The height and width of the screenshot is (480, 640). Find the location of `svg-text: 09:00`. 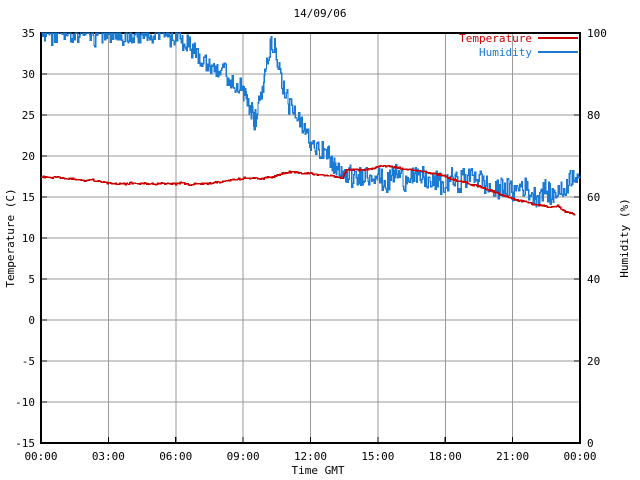

svg-text: 09:00 is located at coordinates (243, 456).